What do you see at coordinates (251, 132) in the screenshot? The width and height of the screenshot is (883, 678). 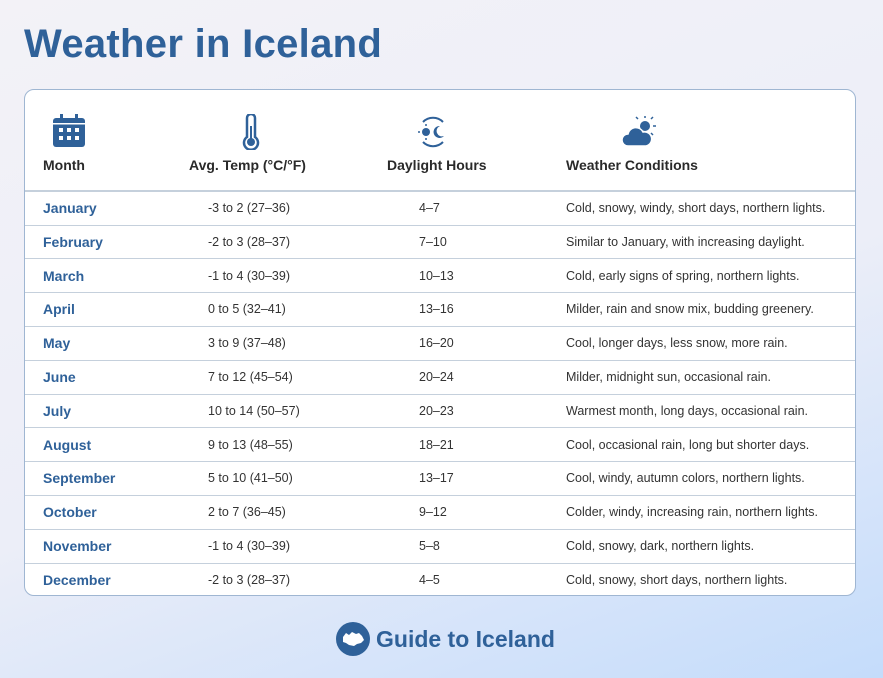 I see `thermometer-icon` at bounding box center [251, 132].